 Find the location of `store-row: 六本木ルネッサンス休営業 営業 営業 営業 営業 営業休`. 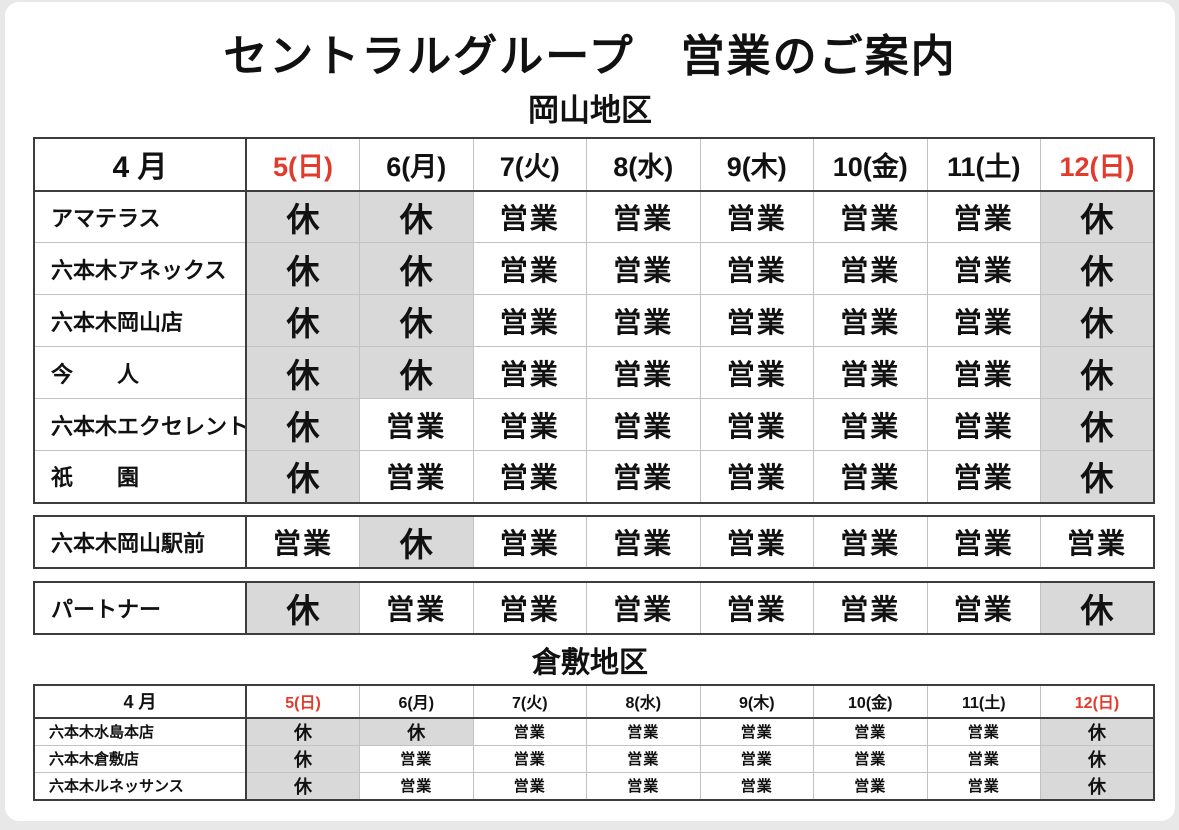

store-row: 六本木ルネッサンス休営業 営業 営業 営業 営業 営業休 is located at coordinates (594, 786).